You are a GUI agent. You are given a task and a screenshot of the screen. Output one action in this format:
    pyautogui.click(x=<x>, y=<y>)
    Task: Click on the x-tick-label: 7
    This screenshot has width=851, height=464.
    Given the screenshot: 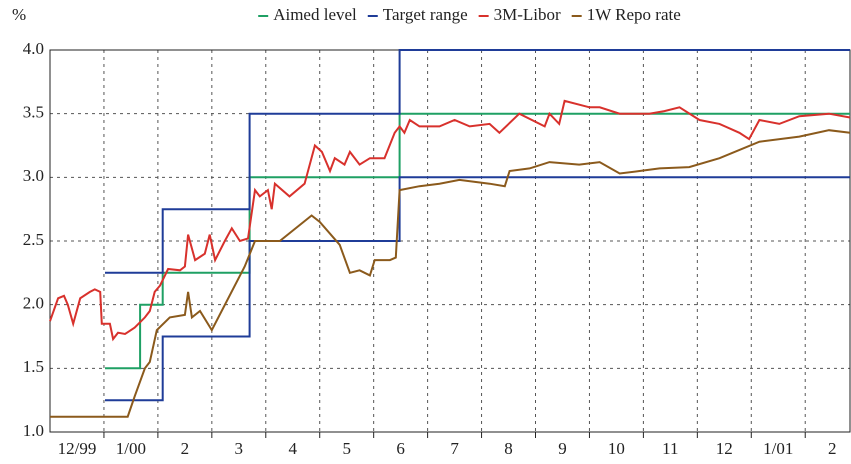 What is the action you would take?
    pyautogui.click(x=454, y=448)
    